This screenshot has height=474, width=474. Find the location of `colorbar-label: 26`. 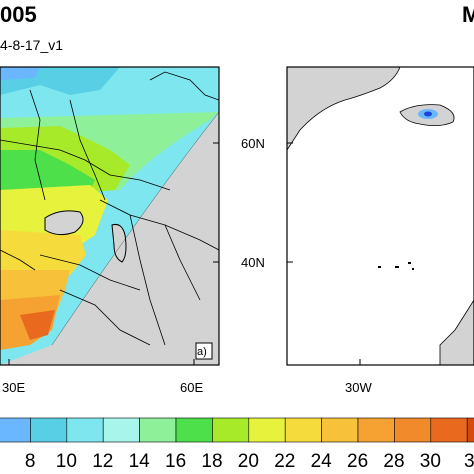

colorbar-label: 26 is located at coordinates (358, 461).